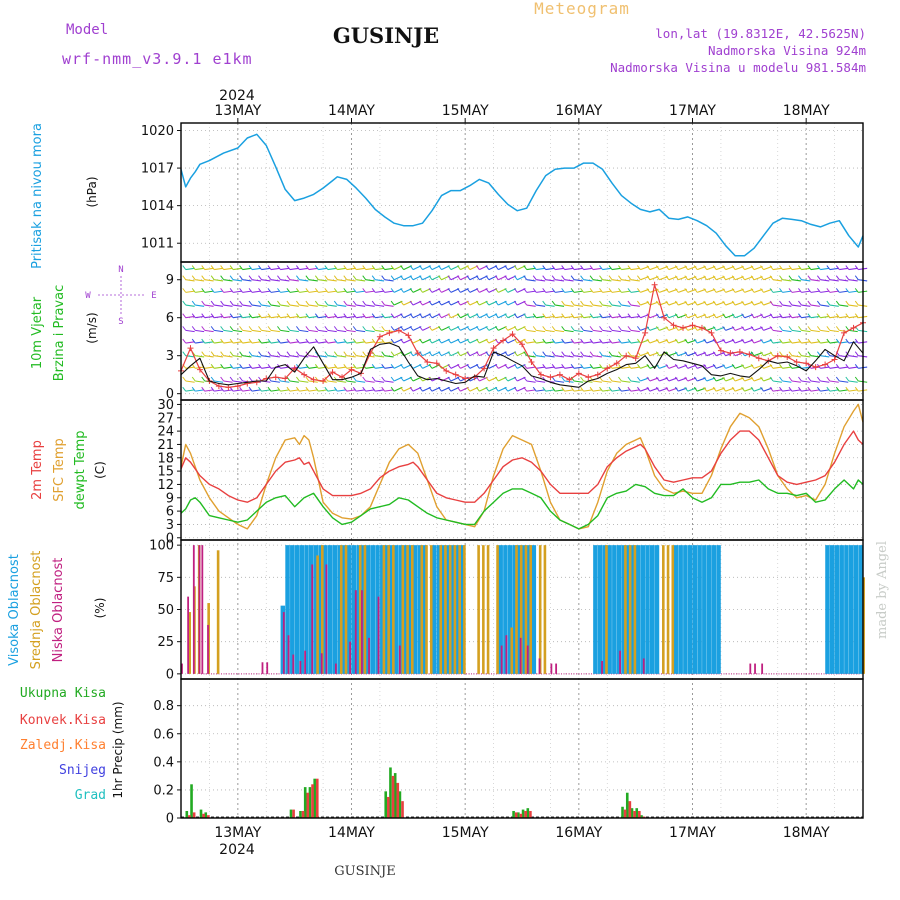 The width and height of the screenshot is (900, 900). Describe the element at coordinates (157, 244) in the screenshot. I see `y-tick-label: 1011` at that location.